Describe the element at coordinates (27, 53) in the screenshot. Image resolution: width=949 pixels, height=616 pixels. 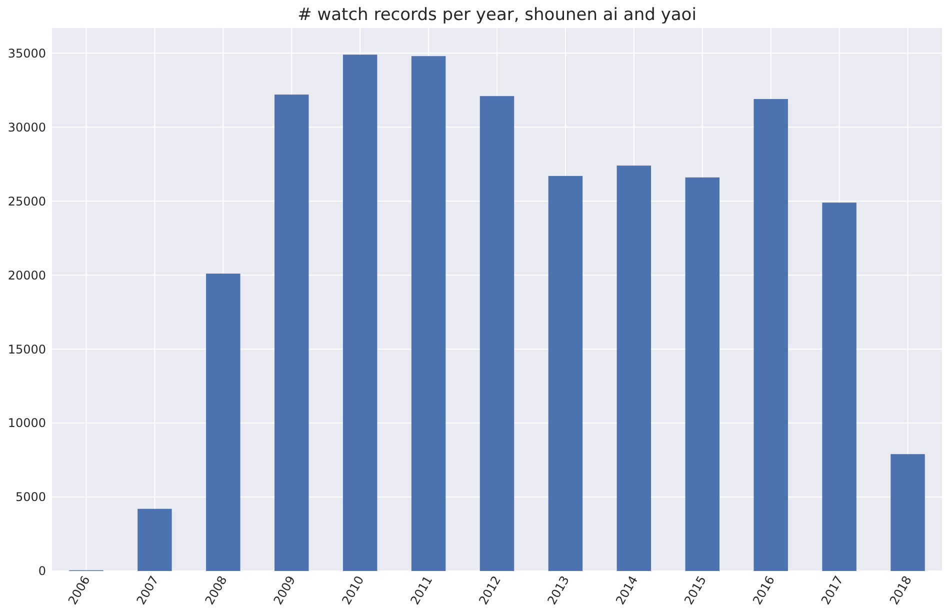
I see `y-tick-label: 35000` at that location.